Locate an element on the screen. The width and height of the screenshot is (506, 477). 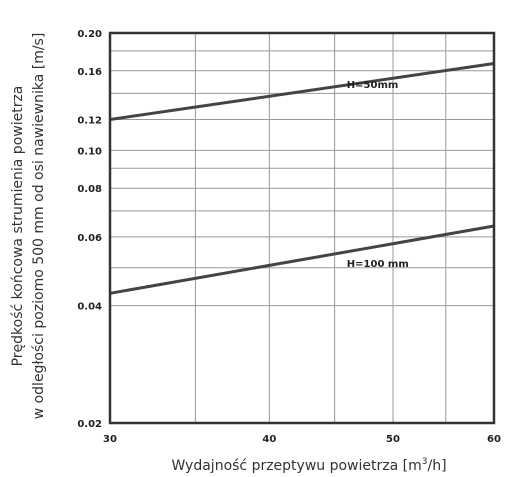
y-tick-label: 0.02 is located at coordinates (89, 424).